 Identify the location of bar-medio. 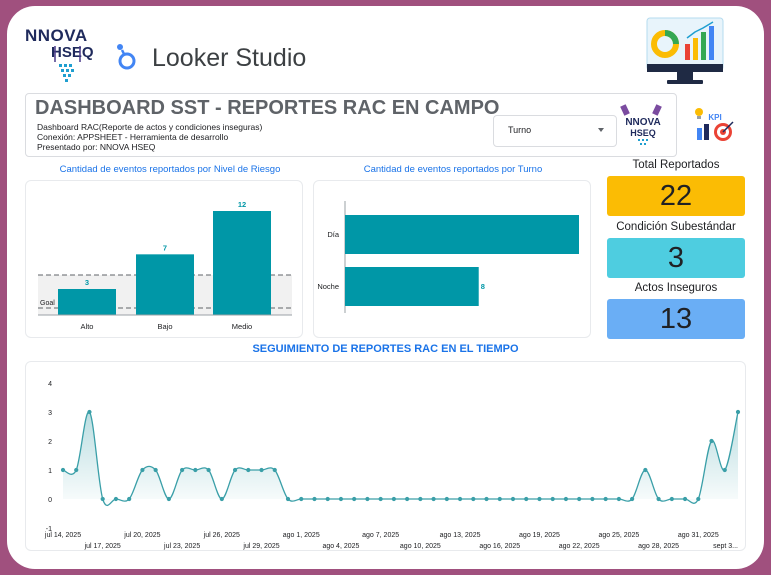
(242, 263).